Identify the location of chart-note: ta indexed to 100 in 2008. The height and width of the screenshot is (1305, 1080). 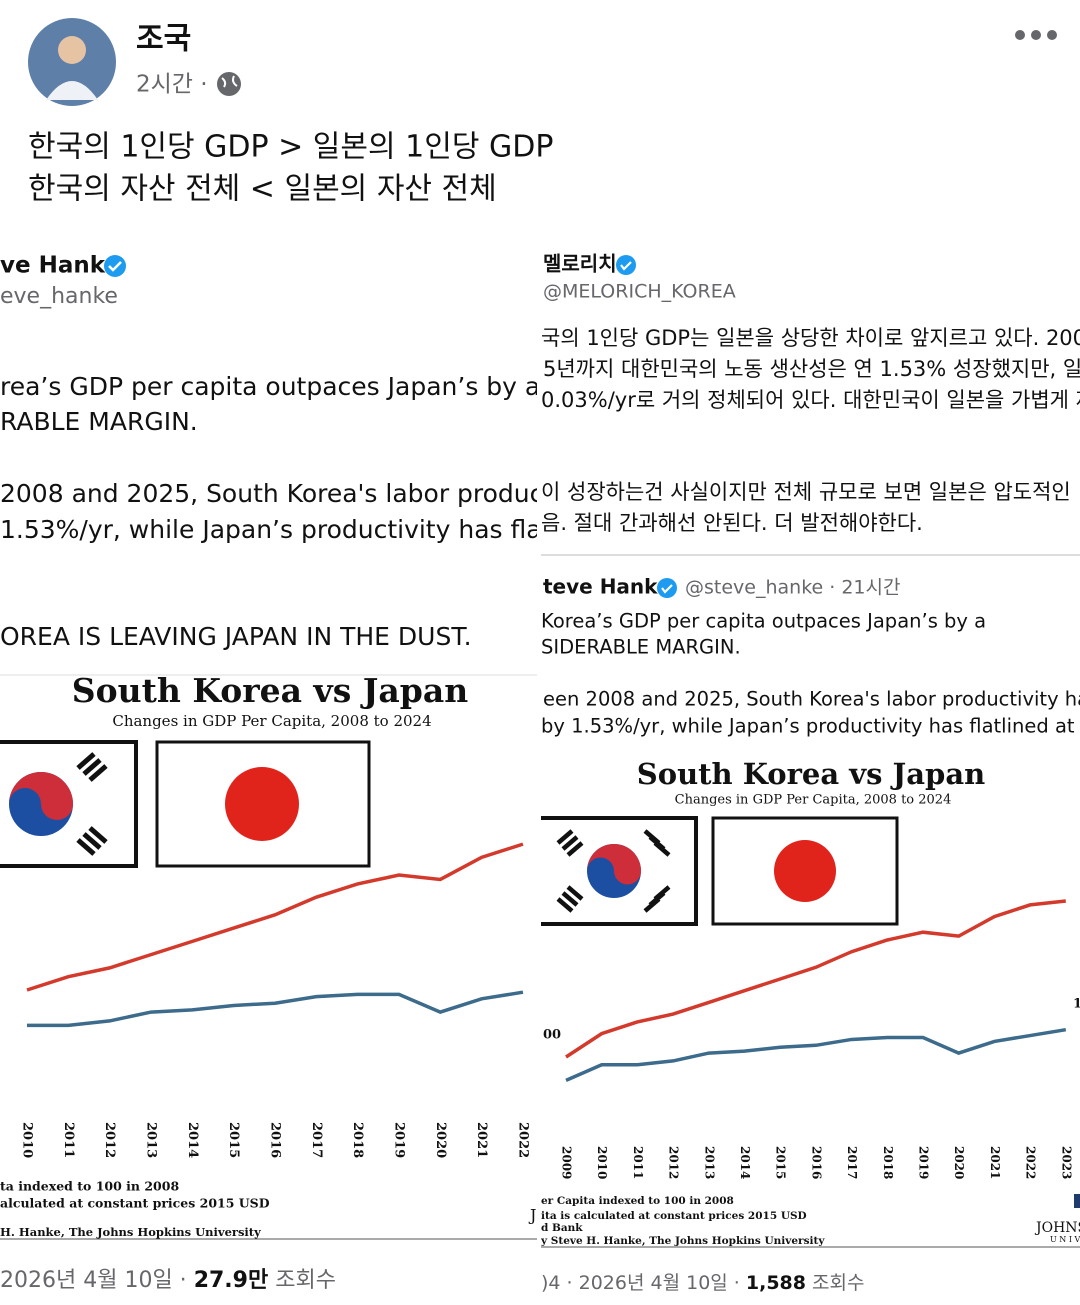
(89, 1186).